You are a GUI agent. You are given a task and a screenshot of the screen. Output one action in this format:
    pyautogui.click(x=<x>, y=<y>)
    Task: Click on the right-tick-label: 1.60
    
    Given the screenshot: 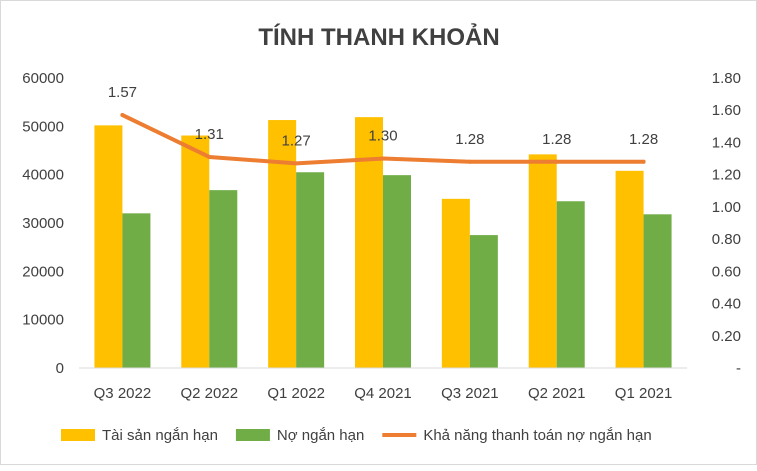 What is the action you would take?
    pyautogui.click(x=726, y=110)
    